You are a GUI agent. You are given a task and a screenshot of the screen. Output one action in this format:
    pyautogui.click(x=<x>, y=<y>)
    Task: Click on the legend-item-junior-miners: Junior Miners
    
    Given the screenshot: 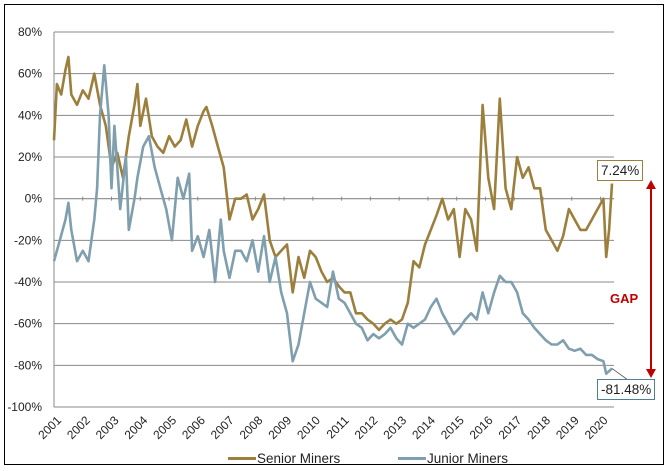 What is the action you would take?
    pyautogui.click(x=453, y=458)
    